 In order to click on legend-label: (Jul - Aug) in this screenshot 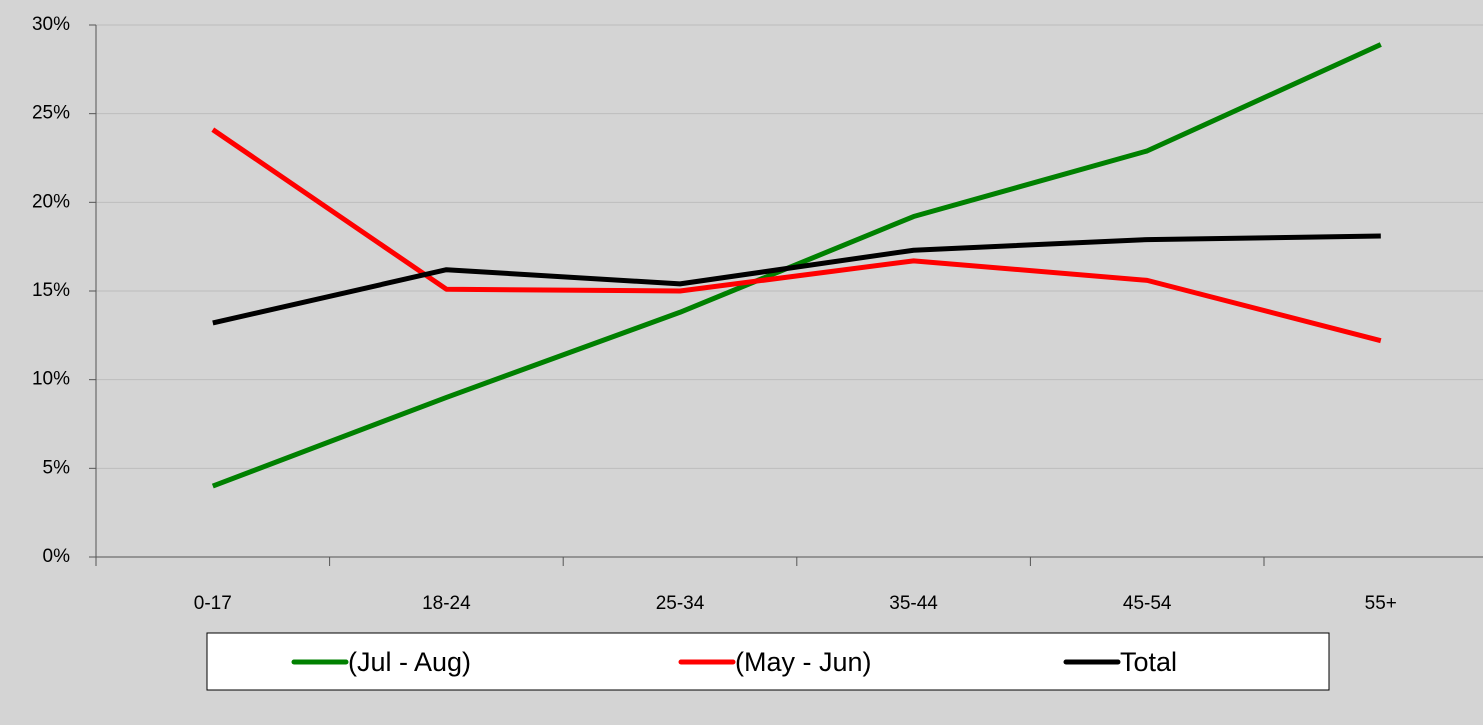, I will do `click(409, 662)`.